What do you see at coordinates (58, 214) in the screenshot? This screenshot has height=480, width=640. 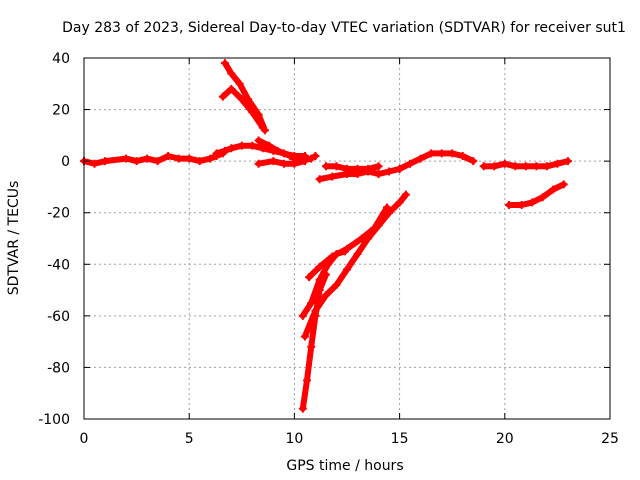 I see `y-tick-label: -20` at bounding box center [58, 214].